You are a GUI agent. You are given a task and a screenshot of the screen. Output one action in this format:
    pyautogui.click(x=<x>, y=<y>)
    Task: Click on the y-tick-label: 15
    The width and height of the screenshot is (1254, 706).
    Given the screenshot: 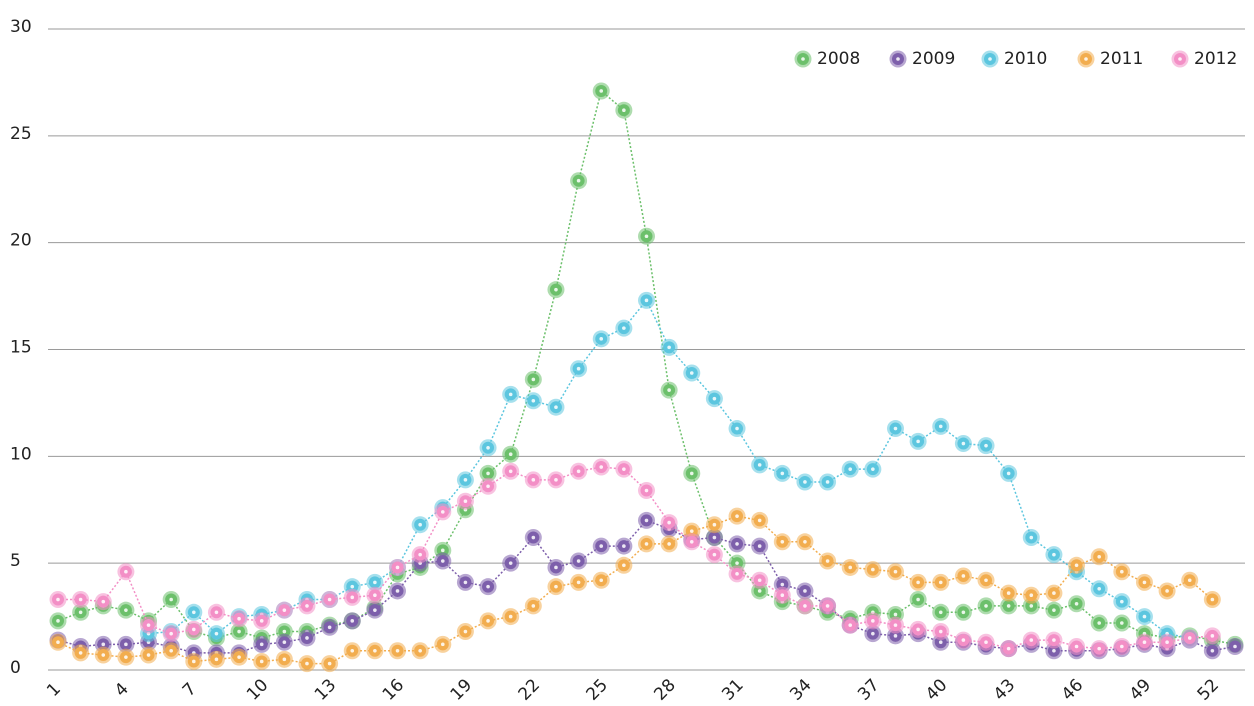 What is the action you would take?
    pyautogui.click(x=21, y=348)
    